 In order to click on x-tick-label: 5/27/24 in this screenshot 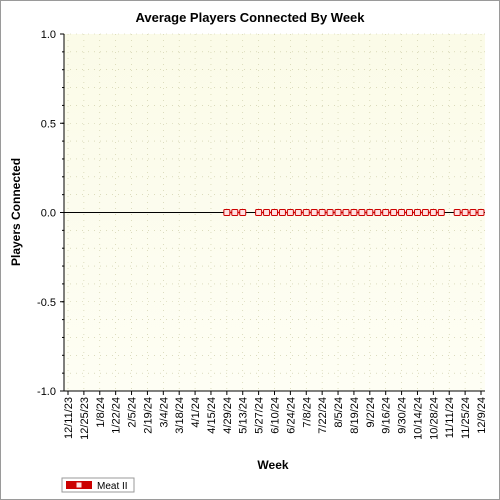, I will do `click(260, 415)`.